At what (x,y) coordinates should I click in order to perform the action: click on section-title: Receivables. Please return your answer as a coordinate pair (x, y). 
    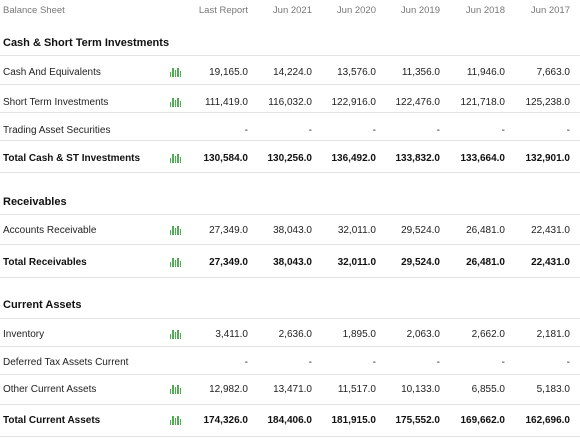
    Looking at the image, I should click on (35, 202).